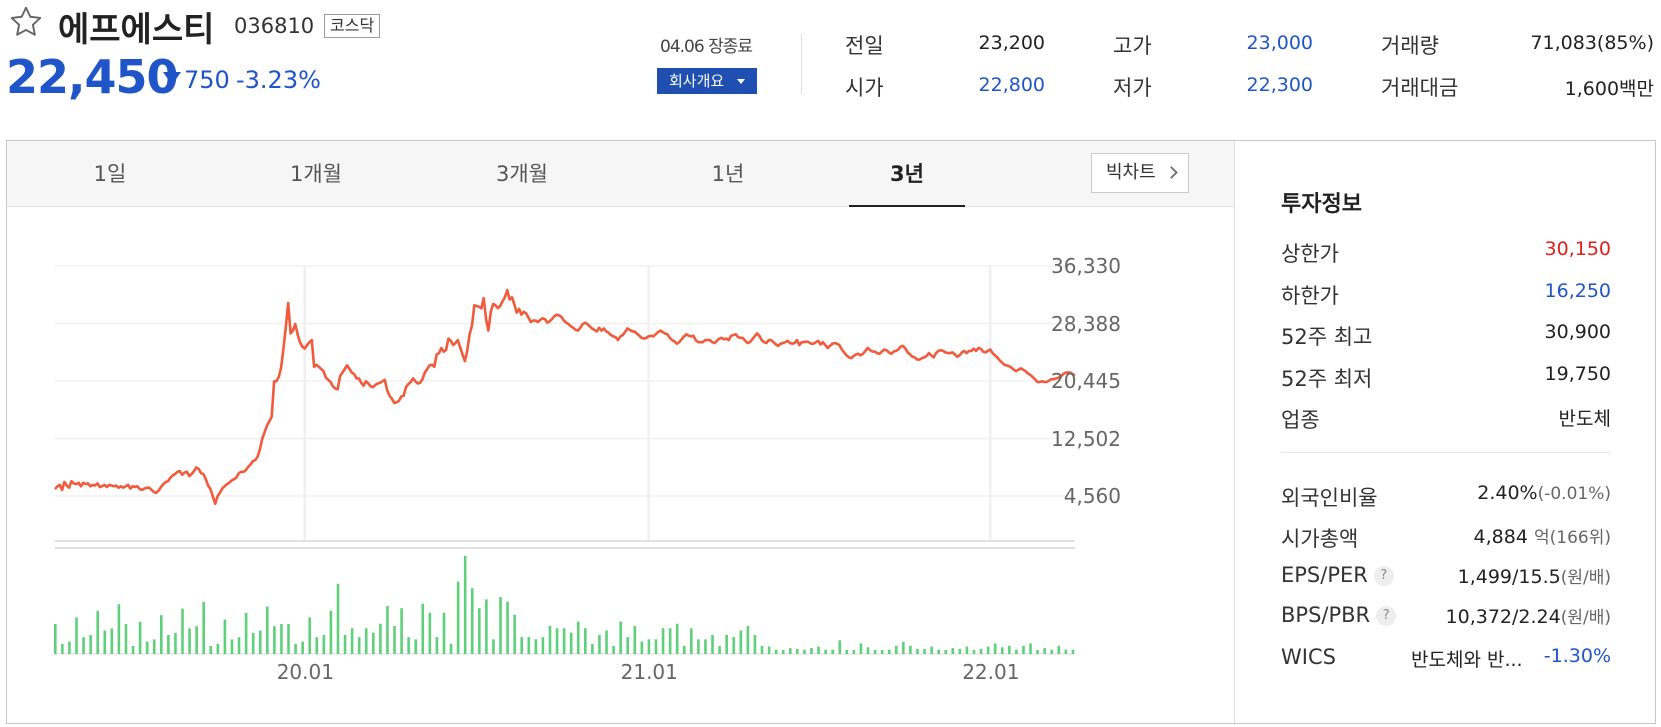  What do you see at coordinates (352, 26) in the screenshot?
I see `market-badge: 코스닥` at bounding box center [352, 26].